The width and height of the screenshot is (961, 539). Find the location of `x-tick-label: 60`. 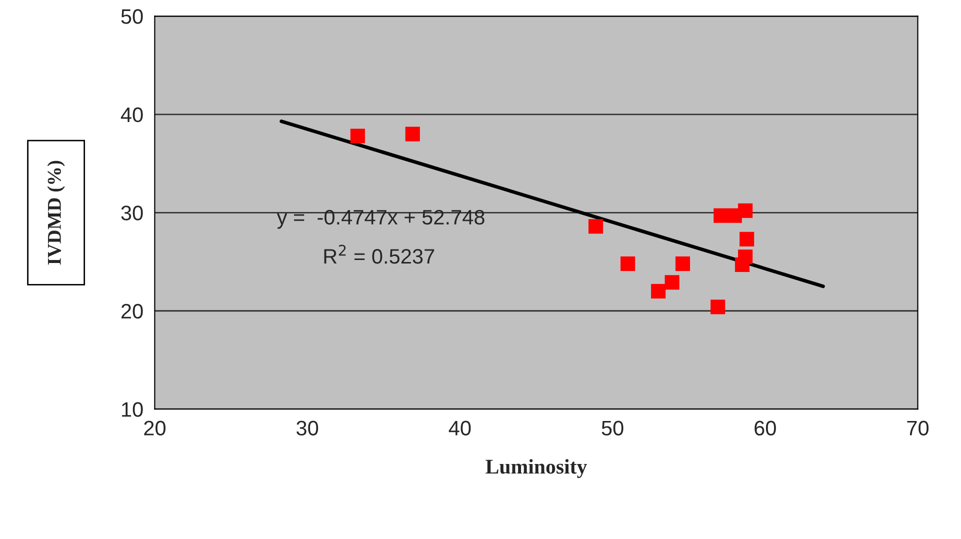

x-tick-label: 60 is located at coordinates (765, 428).